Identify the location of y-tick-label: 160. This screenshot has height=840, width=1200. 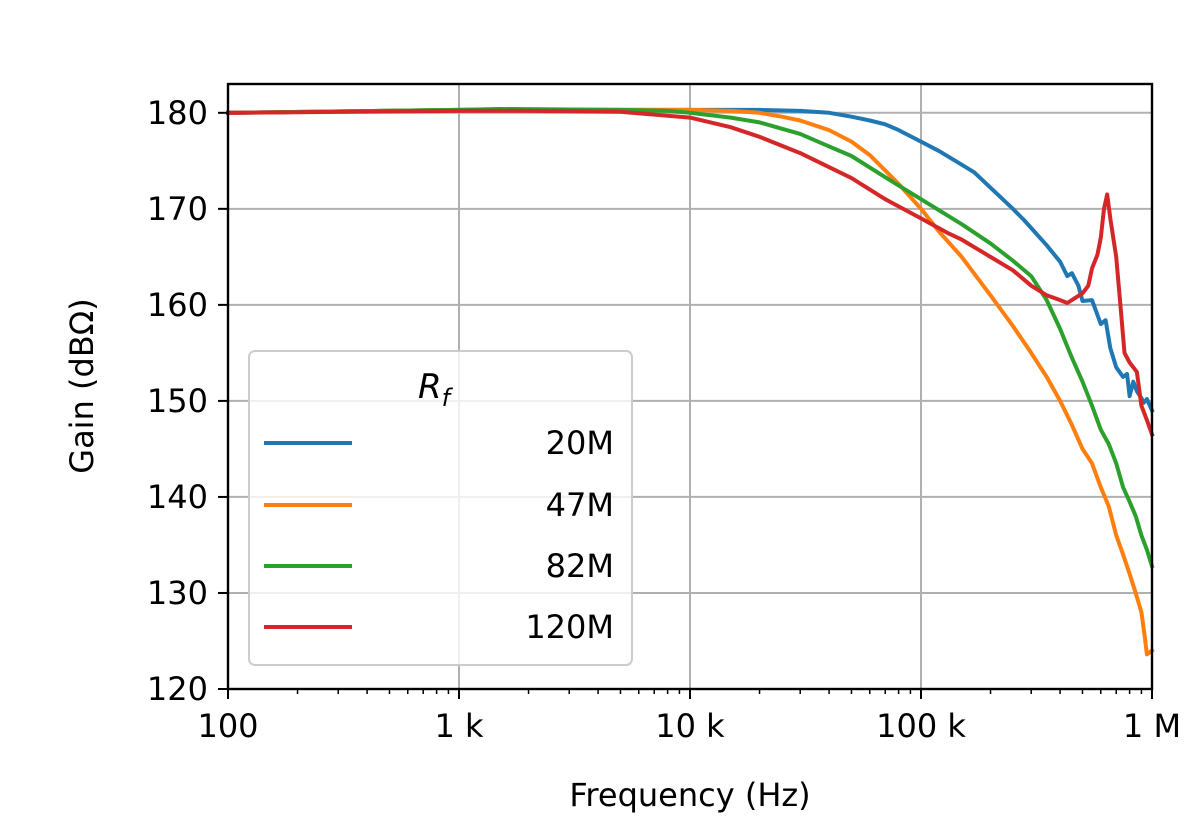
(177, 305).